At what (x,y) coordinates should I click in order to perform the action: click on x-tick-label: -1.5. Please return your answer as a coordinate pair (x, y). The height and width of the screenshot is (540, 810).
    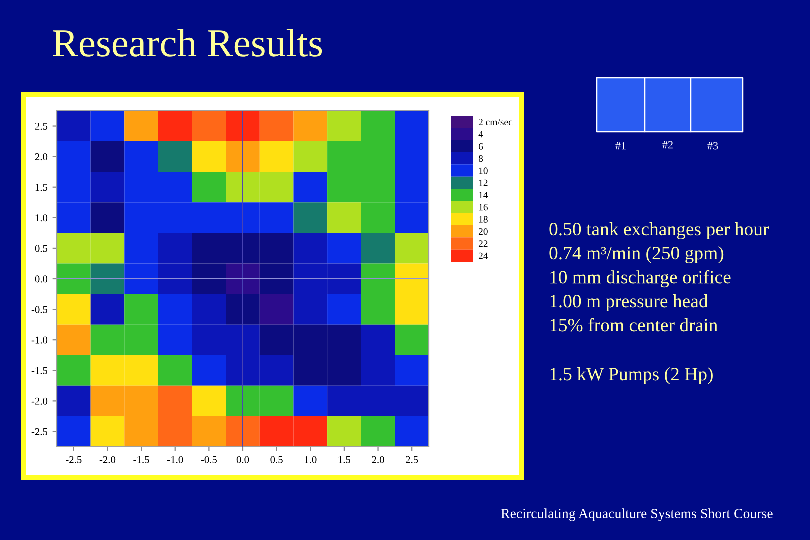
    Looking at the image, I should click on (142, 460).